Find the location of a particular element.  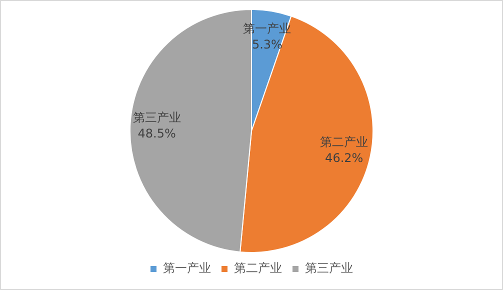

data-label: 46.2% is located at coordinates (344, 158).